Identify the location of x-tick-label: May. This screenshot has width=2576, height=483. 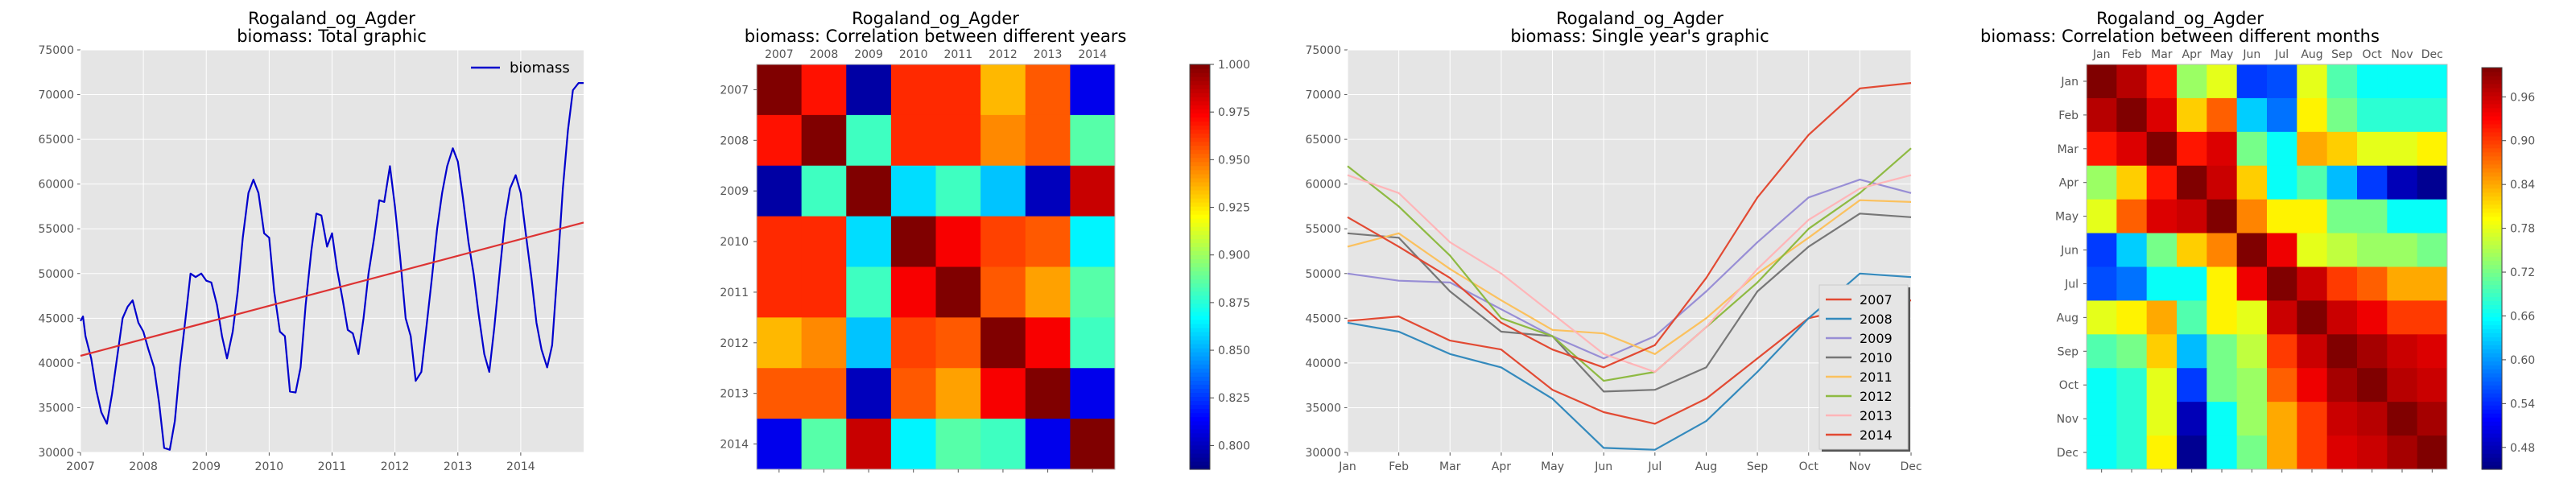
(1552, 466).